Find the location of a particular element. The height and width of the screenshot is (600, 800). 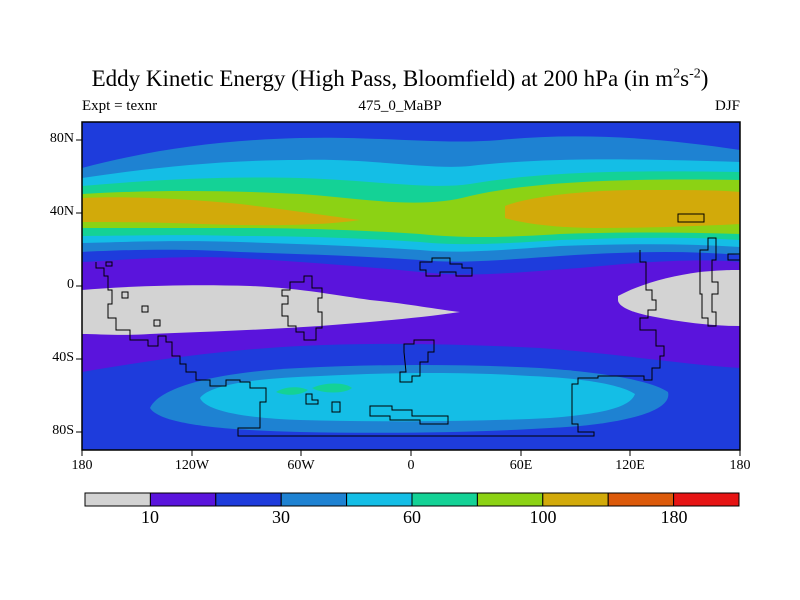

xtick-label-120e: 120E is located at coordinates (630, 465).